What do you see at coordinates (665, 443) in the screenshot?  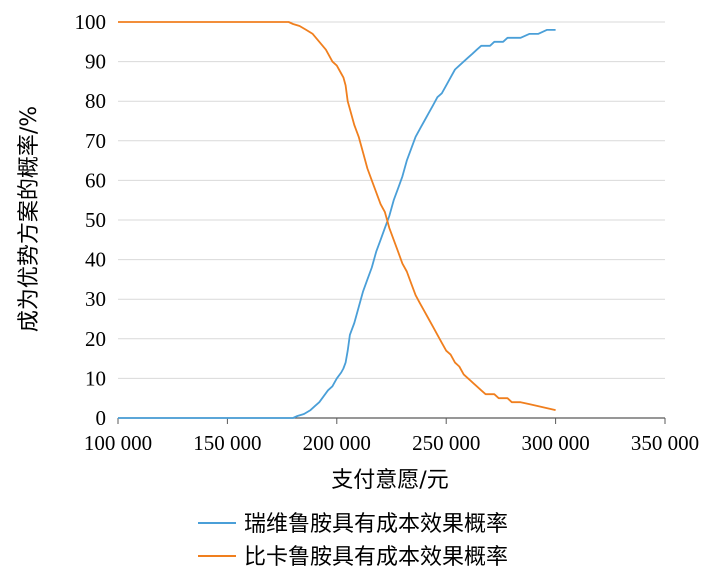 I see `x-tick-label: 350 000` at bounding box center [665, 443].